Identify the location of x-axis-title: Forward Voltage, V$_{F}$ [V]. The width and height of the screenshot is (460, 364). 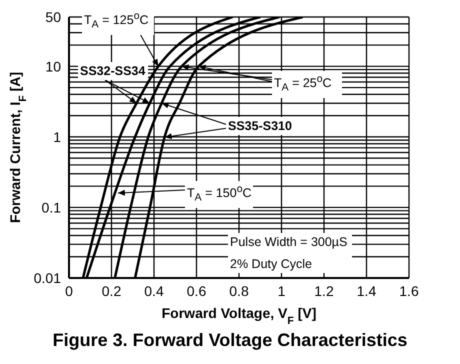
(239, 316).